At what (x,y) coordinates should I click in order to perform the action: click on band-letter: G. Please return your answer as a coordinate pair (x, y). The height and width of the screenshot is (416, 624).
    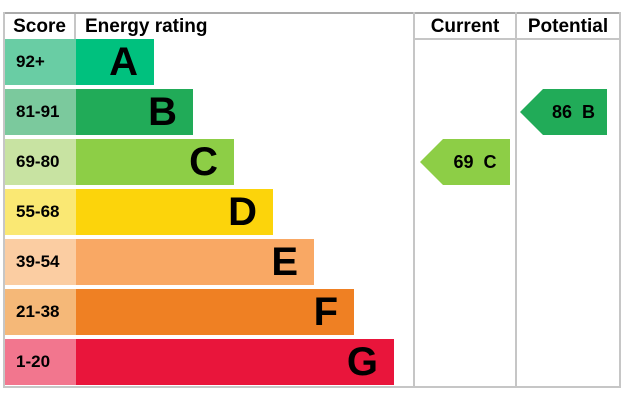
    Looking at the image, I should click on (362, 362).